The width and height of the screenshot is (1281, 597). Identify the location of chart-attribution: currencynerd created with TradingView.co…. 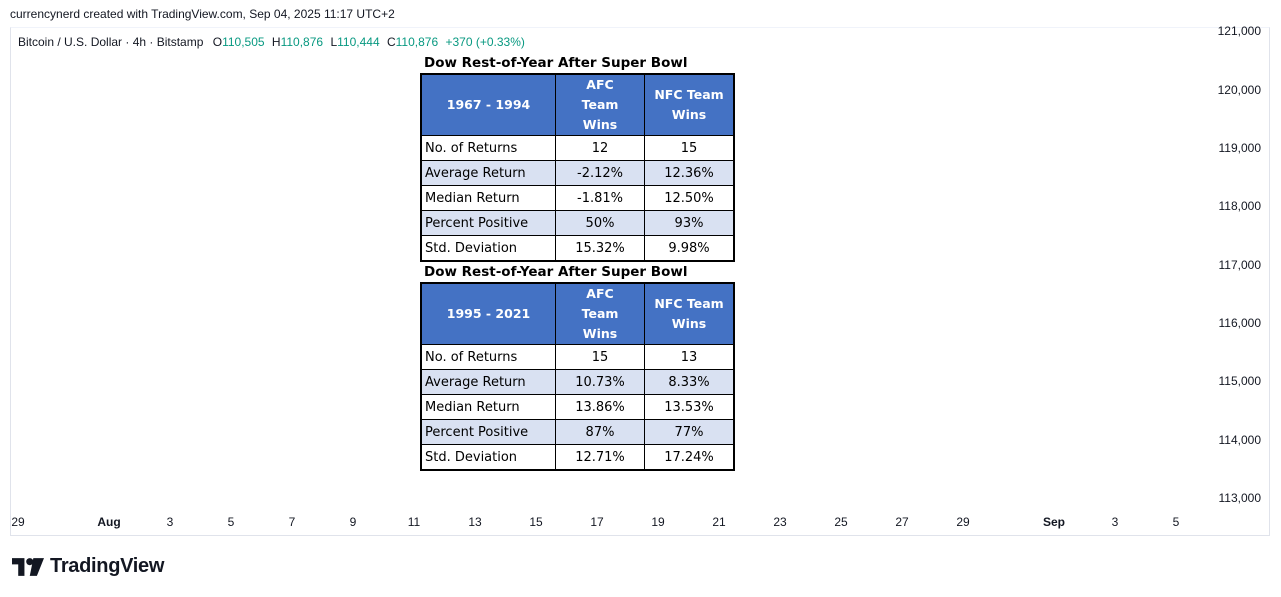
(202, 14).